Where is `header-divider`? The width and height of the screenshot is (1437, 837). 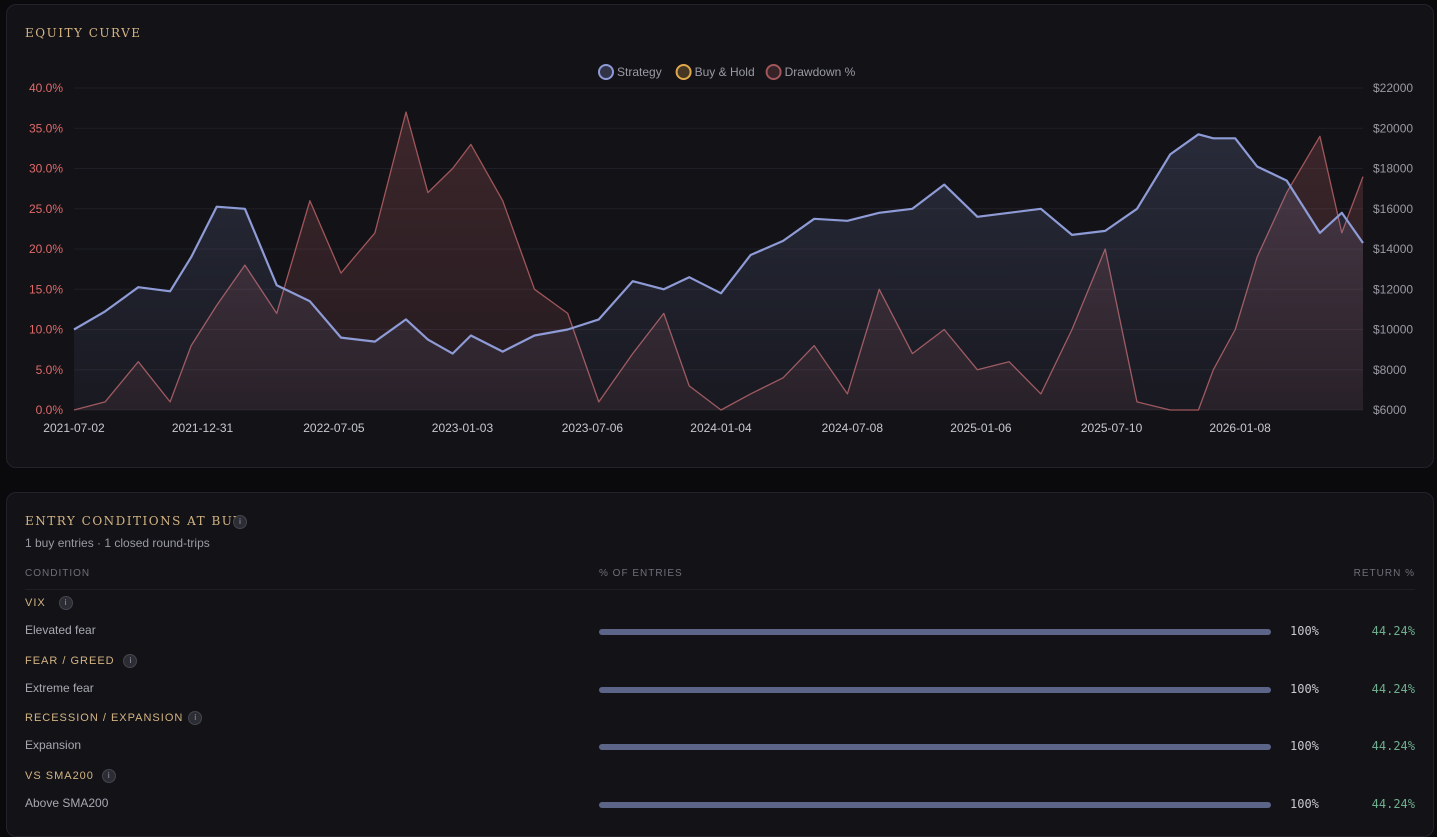
header-divider is located at coordinates (720, 589).